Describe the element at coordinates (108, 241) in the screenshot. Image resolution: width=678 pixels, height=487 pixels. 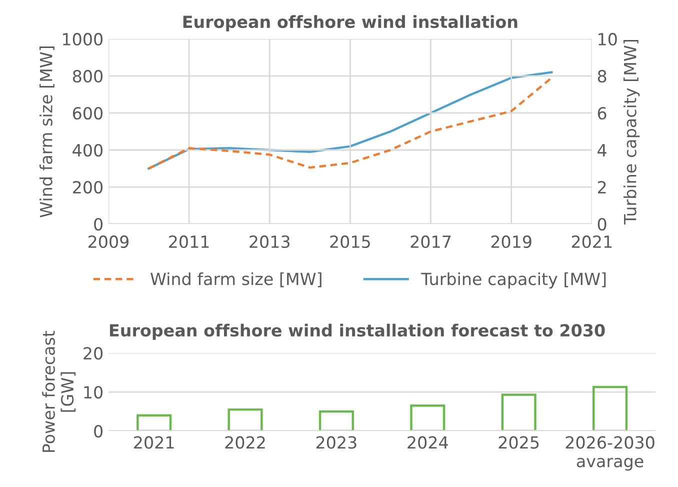
I see `x-tick-label: 2009` at that location.